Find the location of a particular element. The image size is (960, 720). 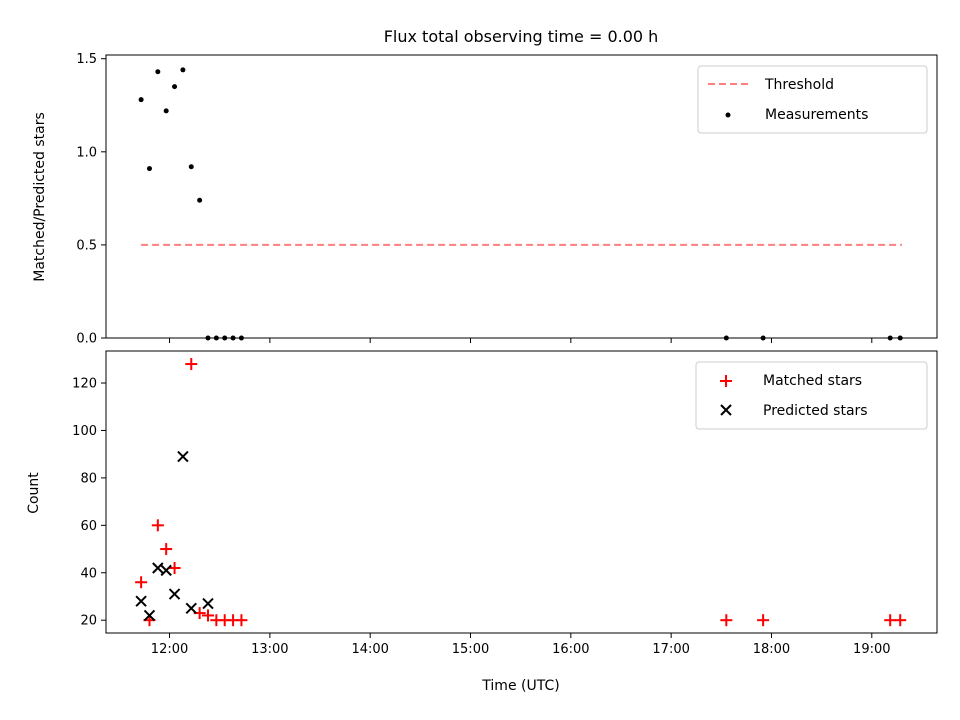

bottom-legend-box is located at coordinates (811, 395).